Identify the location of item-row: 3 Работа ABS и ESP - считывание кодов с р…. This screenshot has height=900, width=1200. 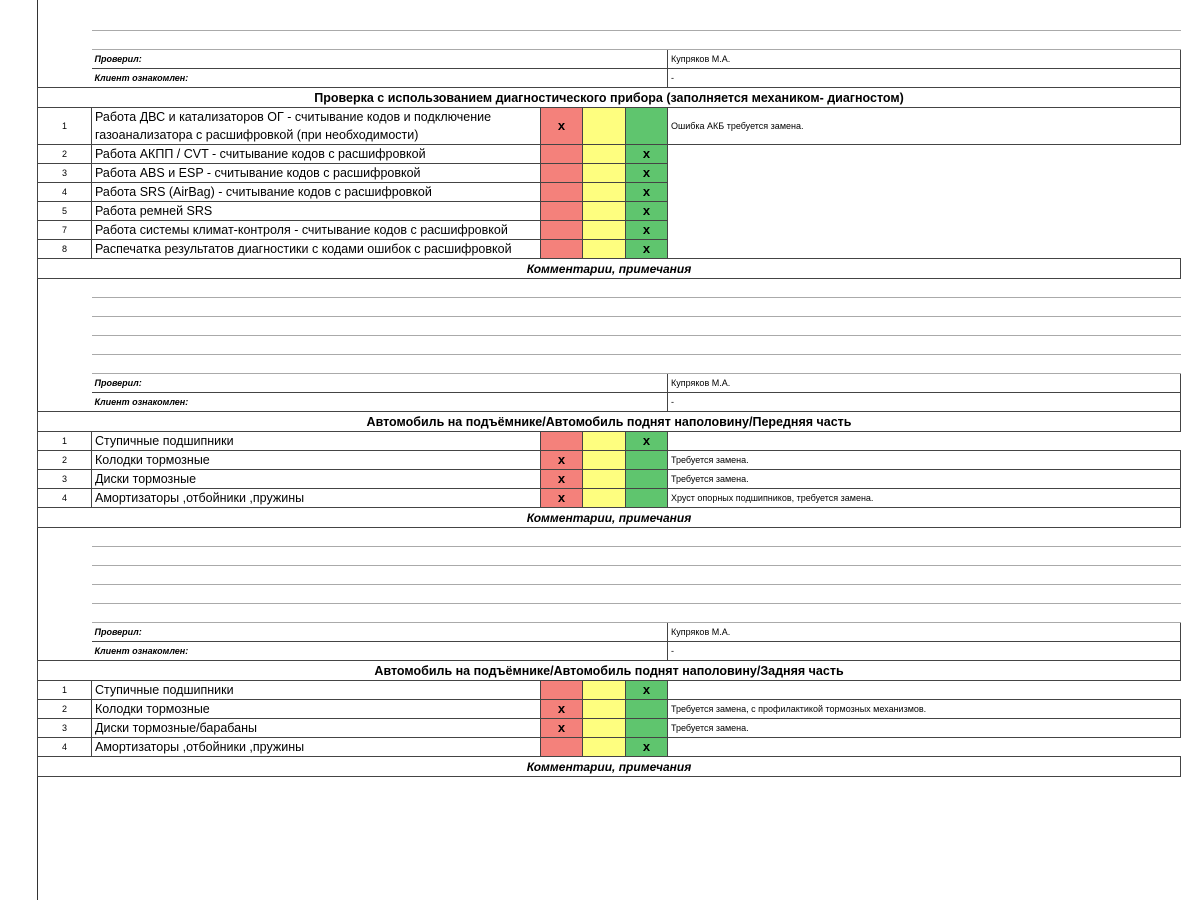
(609, 173).